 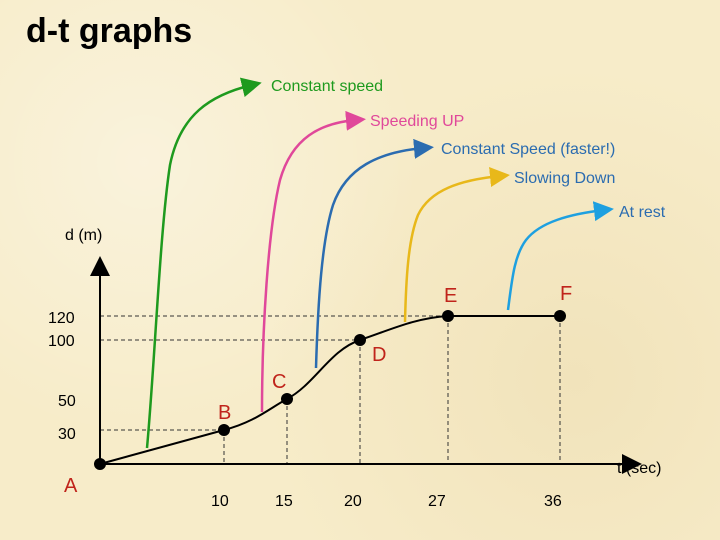 I want to click on annotation-constant-speed-faster: Constant Speed (faster!), so click(x=528, y=149).